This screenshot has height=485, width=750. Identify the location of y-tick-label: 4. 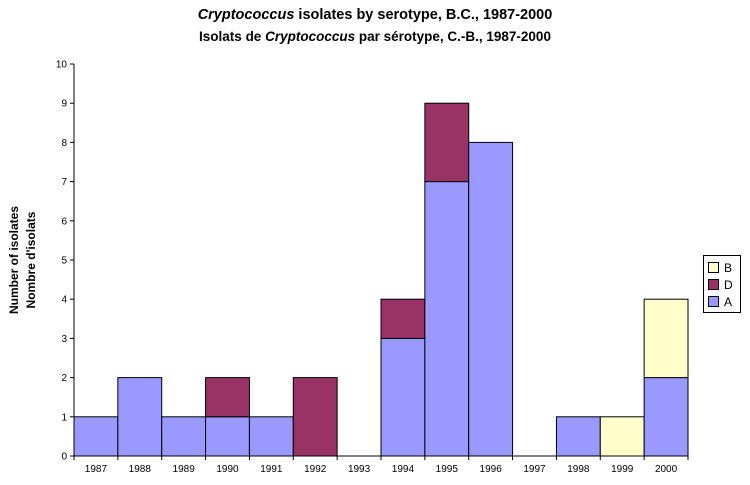
(64, 300).